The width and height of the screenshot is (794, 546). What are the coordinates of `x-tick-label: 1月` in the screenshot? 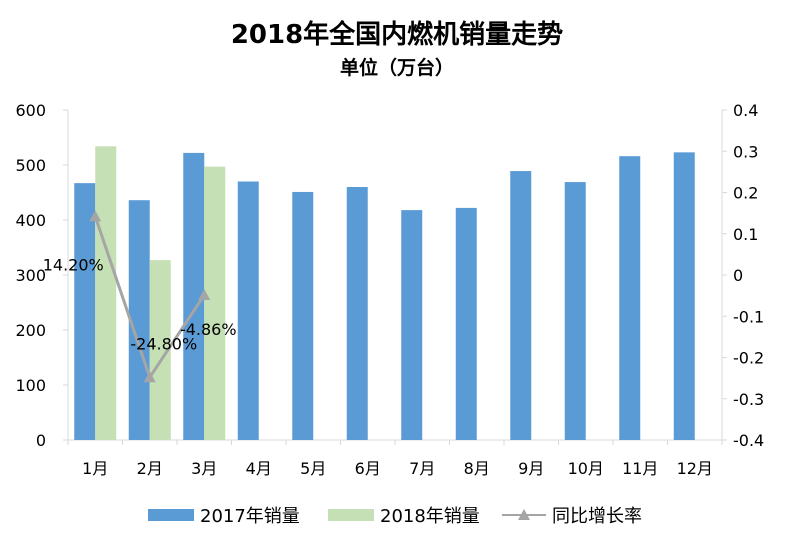 It's located at (95, 468).